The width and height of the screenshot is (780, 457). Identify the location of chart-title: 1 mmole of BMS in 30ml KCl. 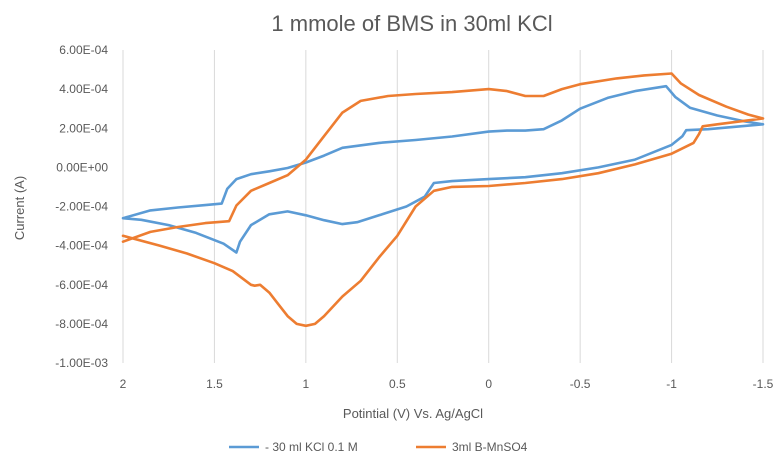
(411, 23).